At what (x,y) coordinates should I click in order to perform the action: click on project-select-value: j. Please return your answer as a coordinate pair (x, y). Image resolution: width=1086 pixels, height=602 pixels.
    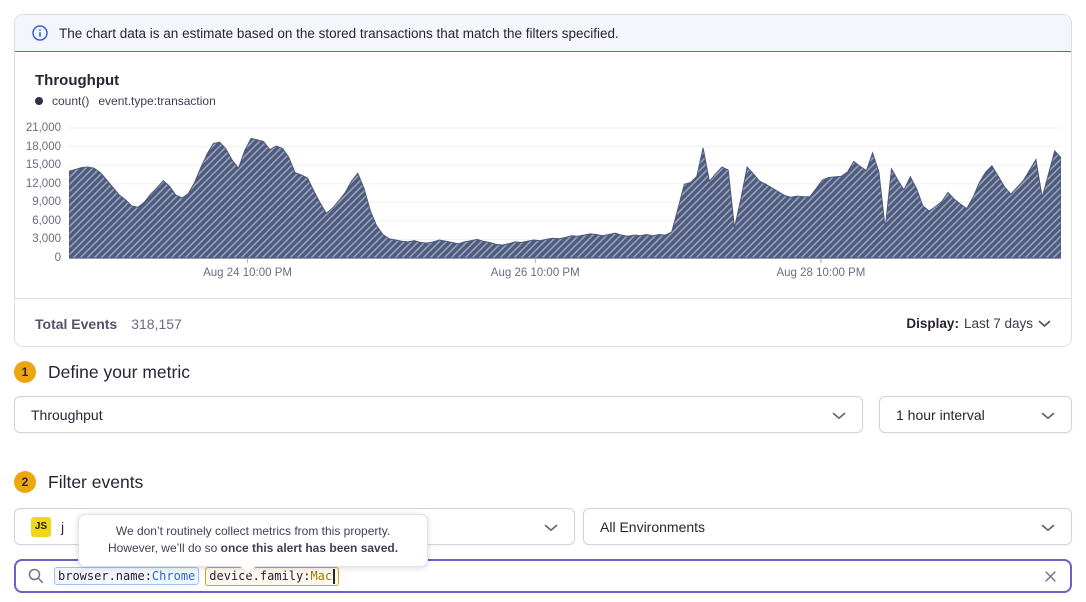
    Looking at the image, I should click on (63, 526).